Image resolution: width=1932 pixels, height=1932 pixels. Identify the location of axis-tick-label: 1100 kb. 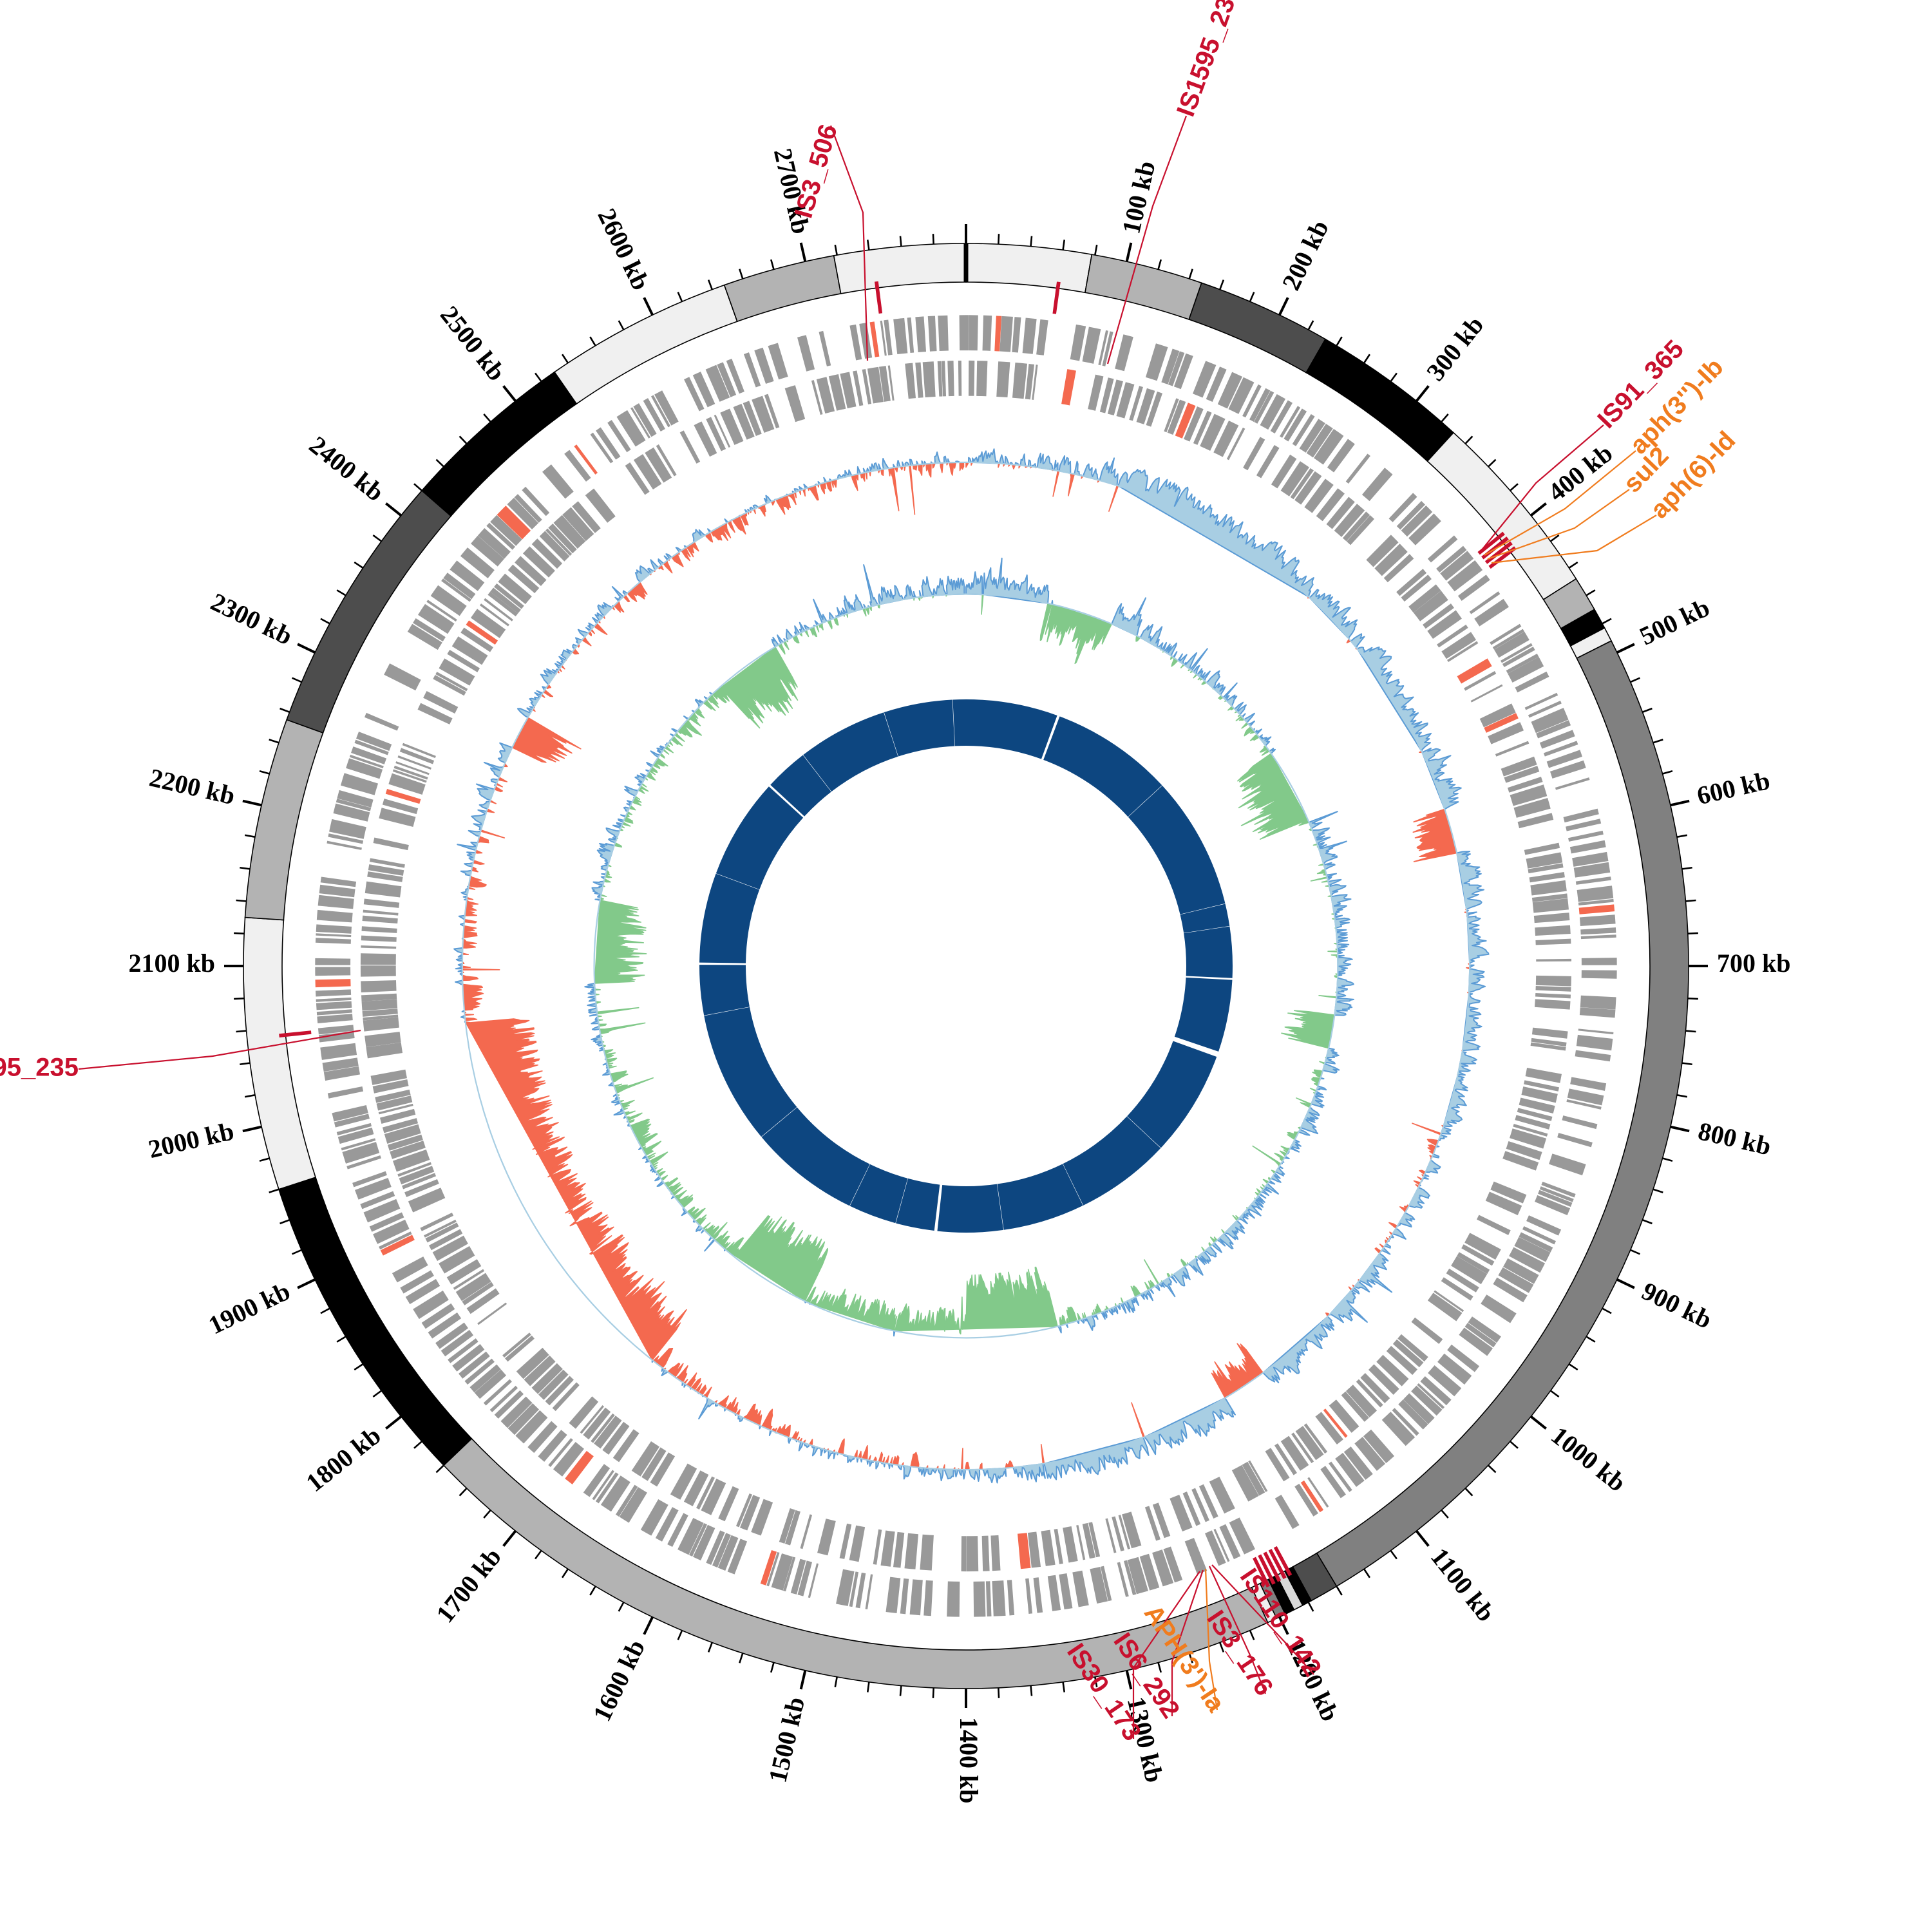
(1463, 1585).